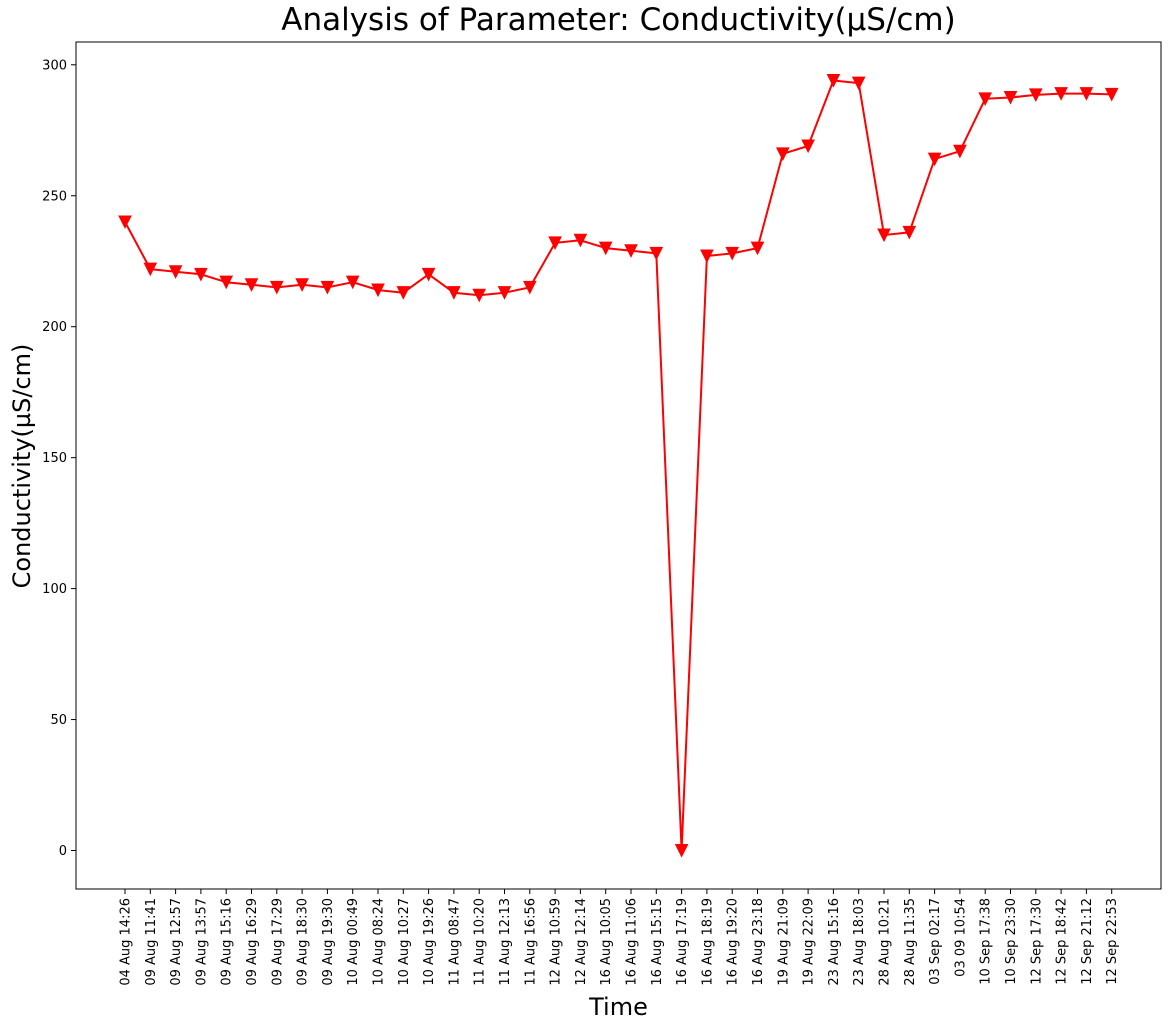 The width and height of the screenshot is (1170, 1032). I want to click on x-tick-label: 12 Sep 18:42, so click(1062, 941).